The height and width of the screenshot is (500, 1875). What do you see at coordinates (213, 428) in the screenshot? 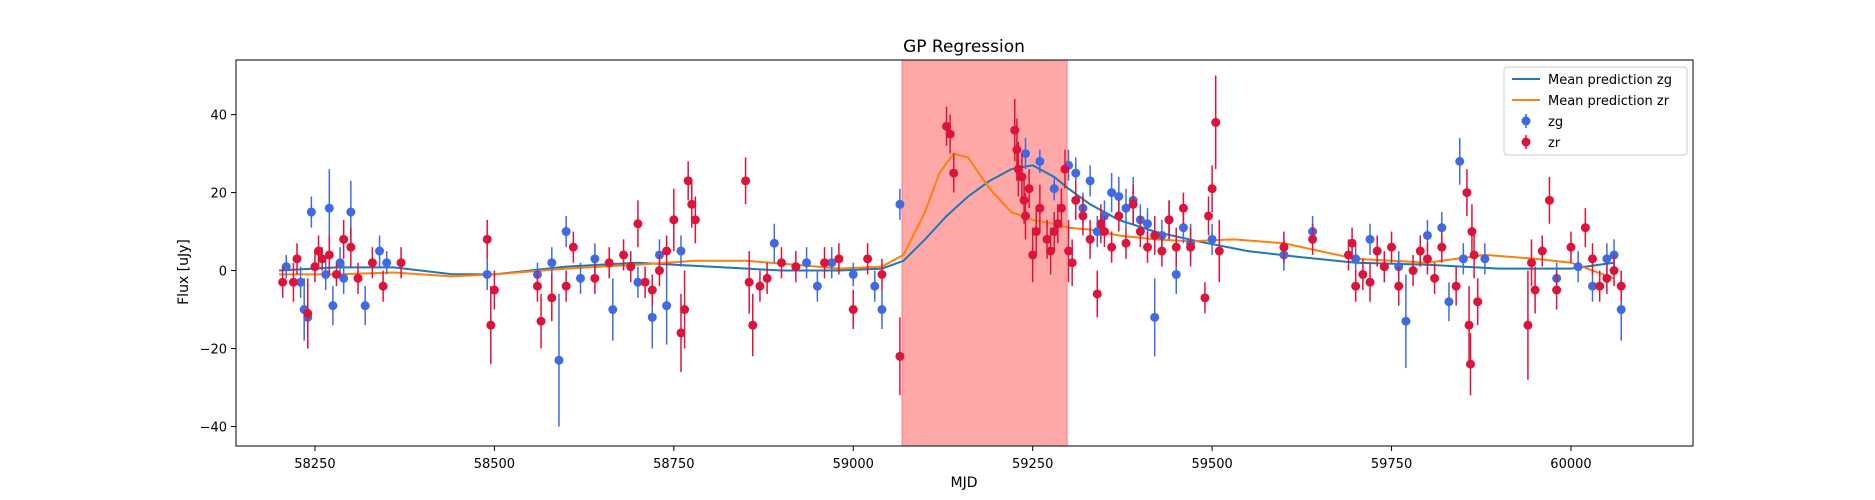
I see `y-tick-label: −40` at bounding box center [213, 428].